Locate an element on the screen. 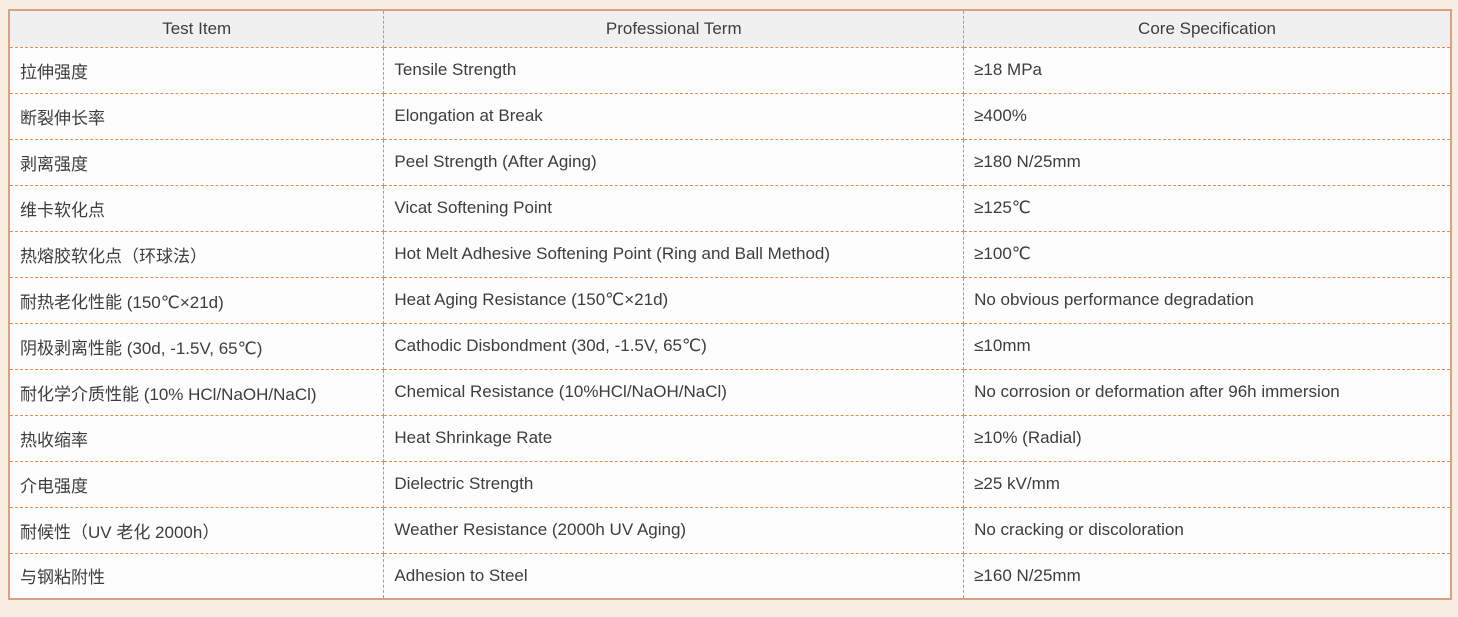  test-item-cell: 拉伸强度 is located at coordinates (196, 70).